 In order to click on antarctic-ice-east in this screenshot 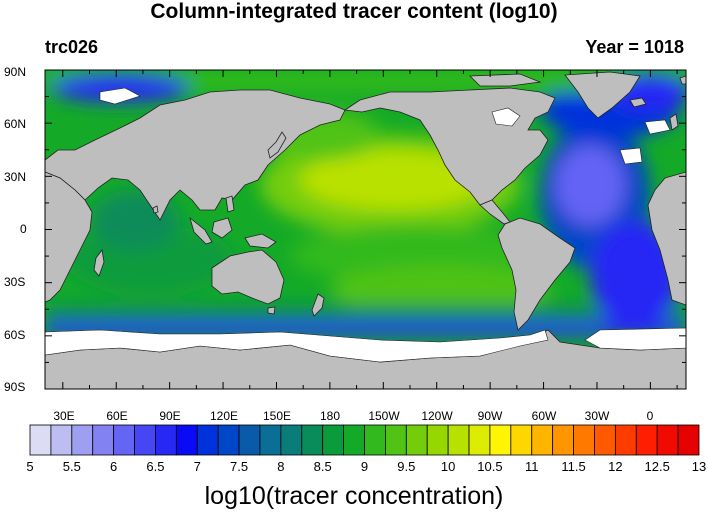, I will do `click(635, 339)`.